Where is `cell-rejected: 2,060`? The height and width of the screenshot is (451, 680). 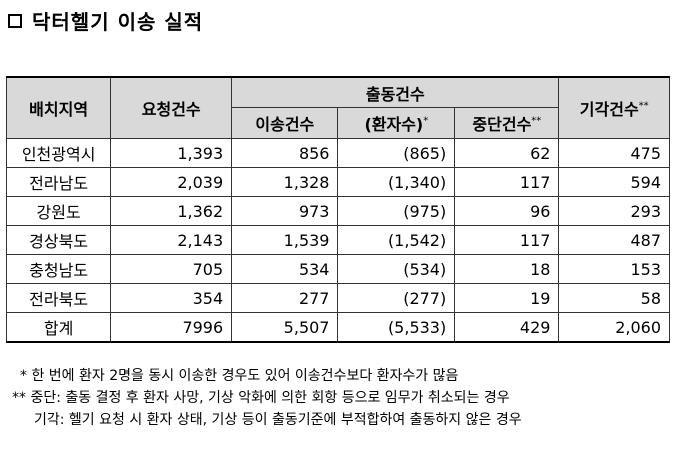 cell-rejected: 2,060 is located at coordinates (614, 327).